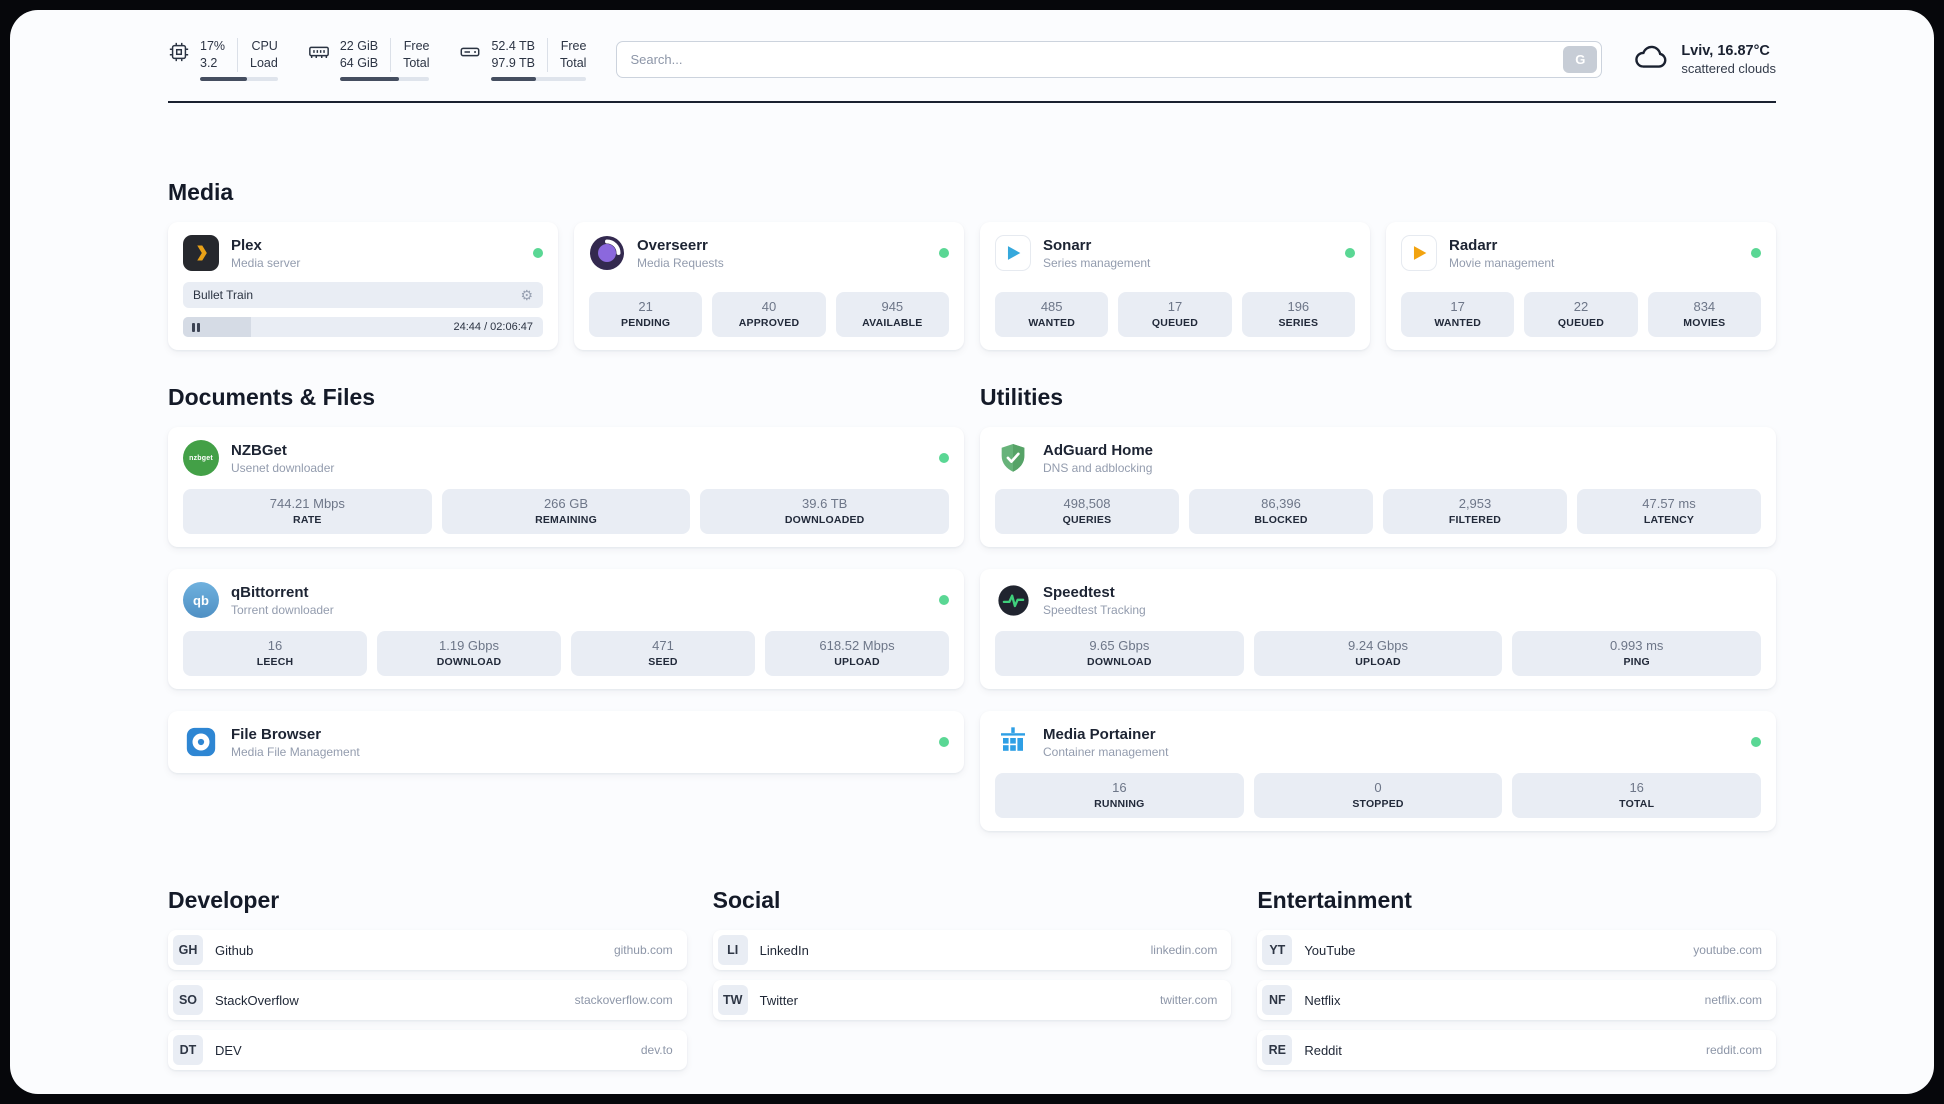 This screenshot has height=1104, width=1944. What do you see at coordinates (1097, 262) in the screenshot?
I see `app-subtitle: Series management` at bounding box center [1097, 262].